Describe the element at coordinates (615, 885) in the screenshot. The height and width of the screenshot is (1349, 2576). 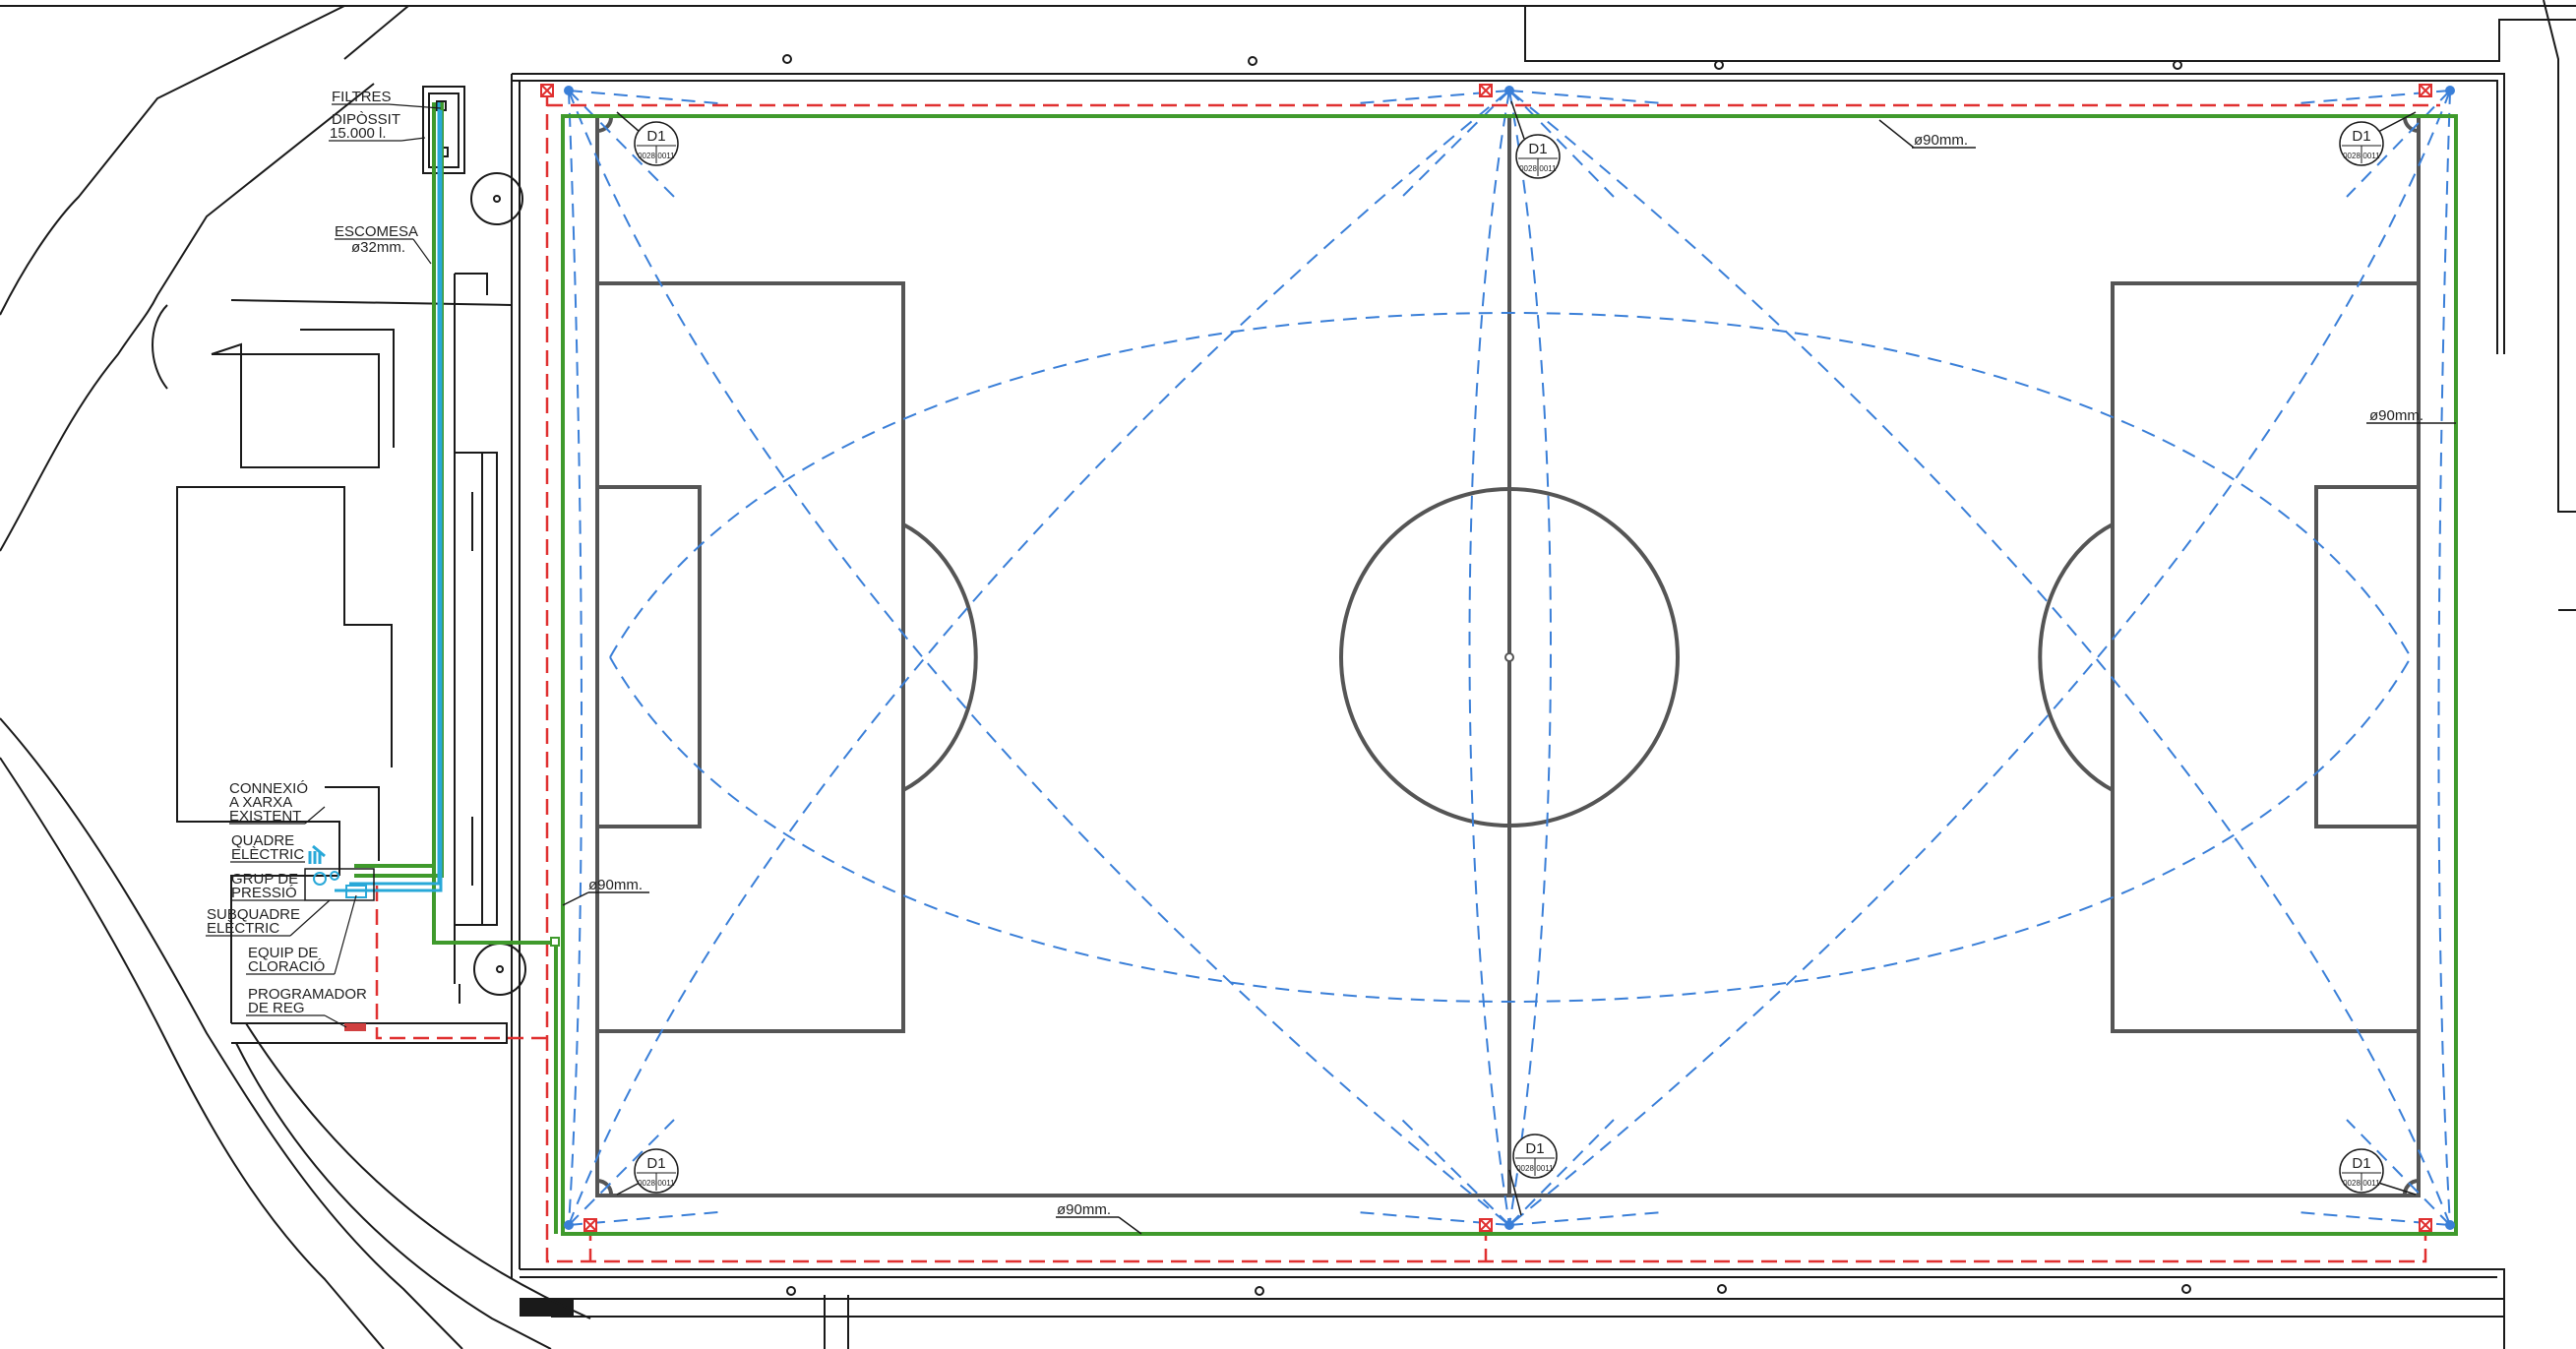
I see `pipe-label-left: ø90mm.` at that location.